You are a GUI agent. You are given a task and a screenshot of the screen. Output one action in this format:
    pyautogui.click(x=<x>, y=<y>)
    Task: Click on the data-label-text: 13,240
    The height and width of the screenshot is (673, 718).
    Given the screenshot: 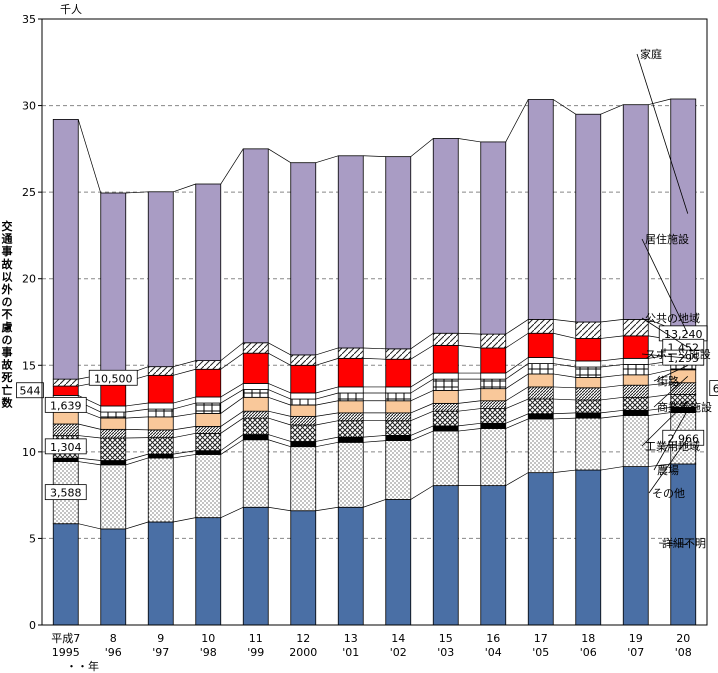 What is the action you would take?
    pyautogui.click(x=683, y=334)
    